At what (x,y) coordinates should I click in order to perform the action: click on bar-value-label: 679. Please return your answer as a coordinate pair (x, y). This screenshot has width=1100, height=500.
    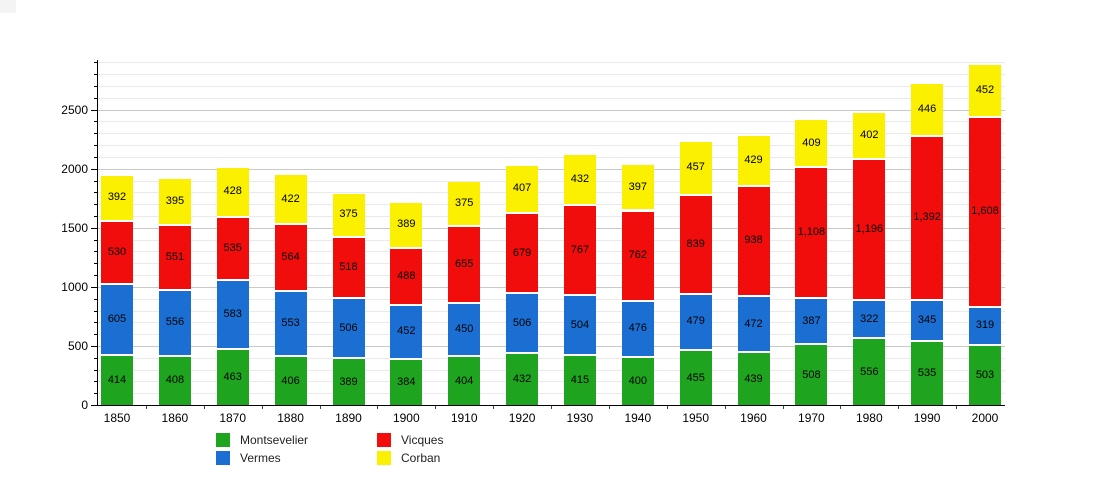
    Looking at the image, I should click on (522, 252).